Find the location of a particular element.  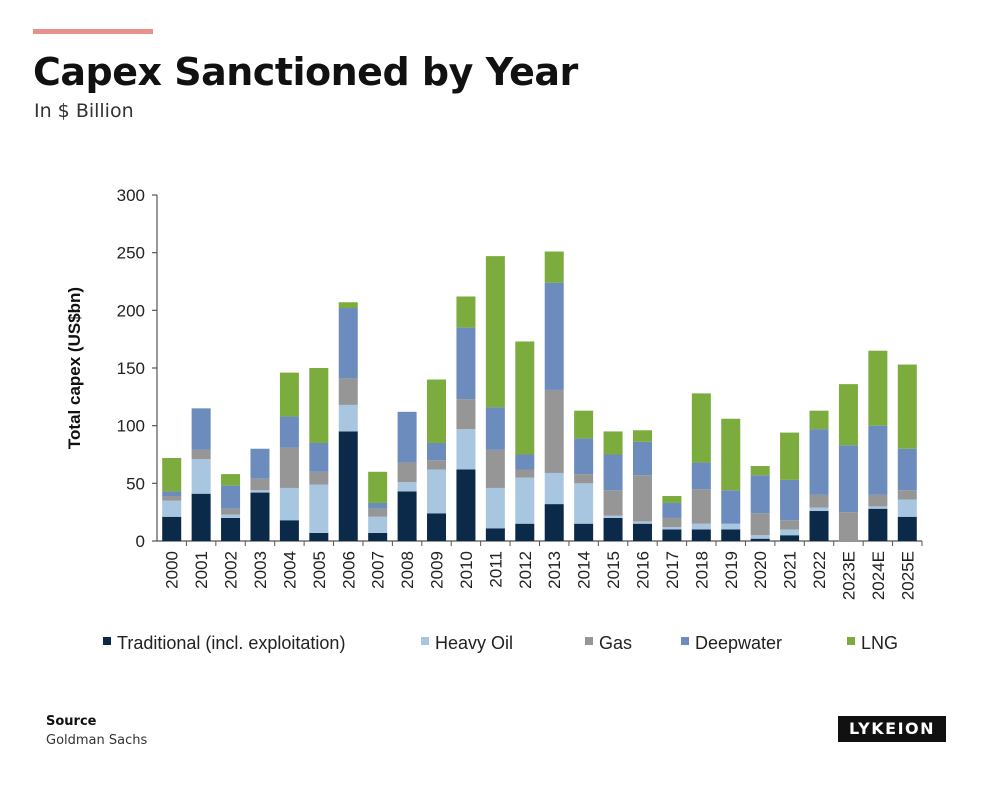

x-tick-label: 2017 is located at coordinates (672, 570).